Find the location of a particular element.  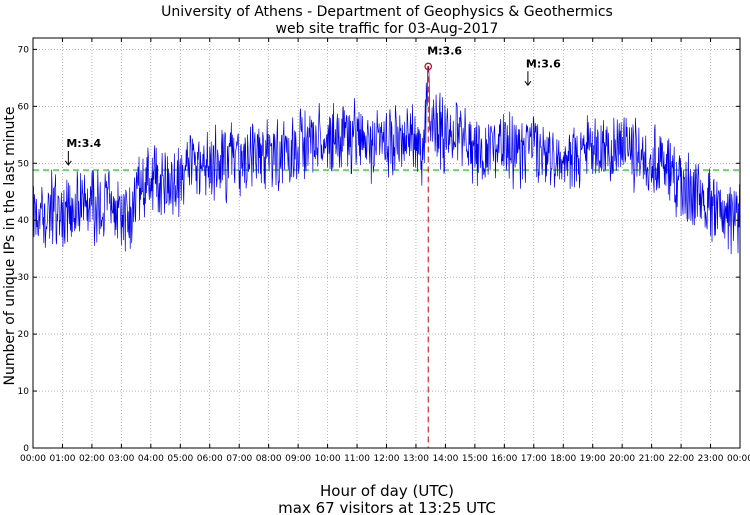

x-tick-label: 19:00 is located at coordinates (593, 459).